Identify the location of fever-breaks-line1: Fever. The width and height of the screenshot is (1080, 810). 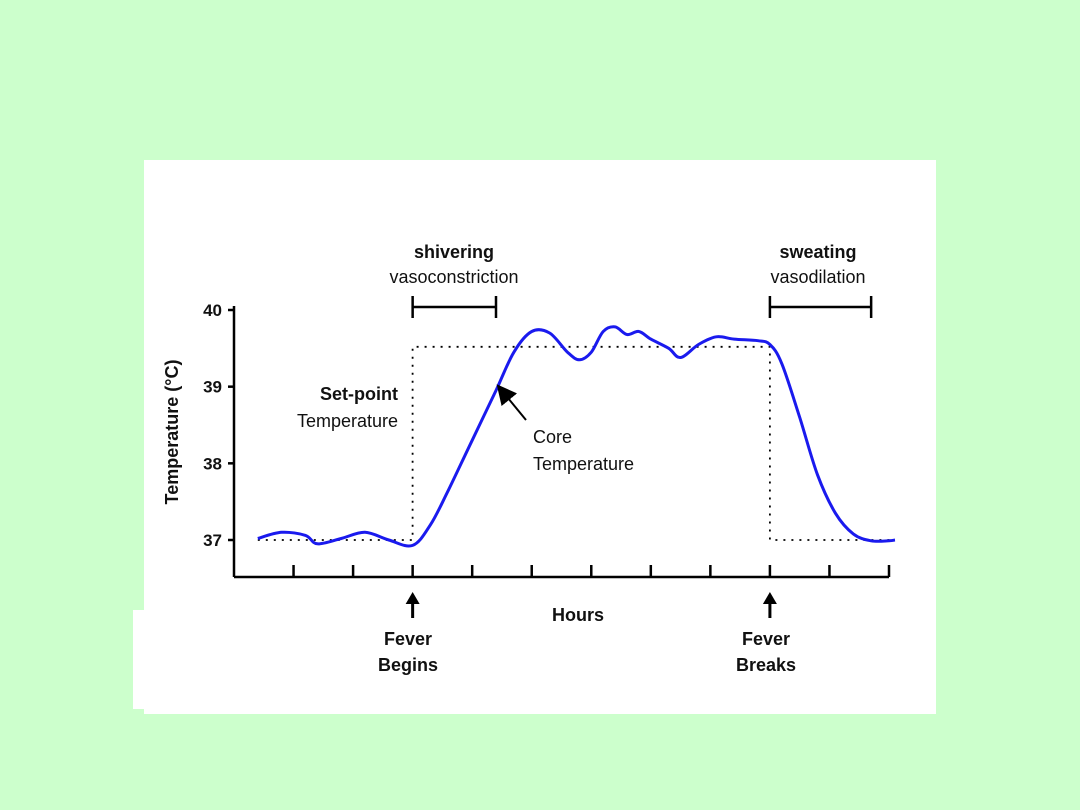
(766, 639).